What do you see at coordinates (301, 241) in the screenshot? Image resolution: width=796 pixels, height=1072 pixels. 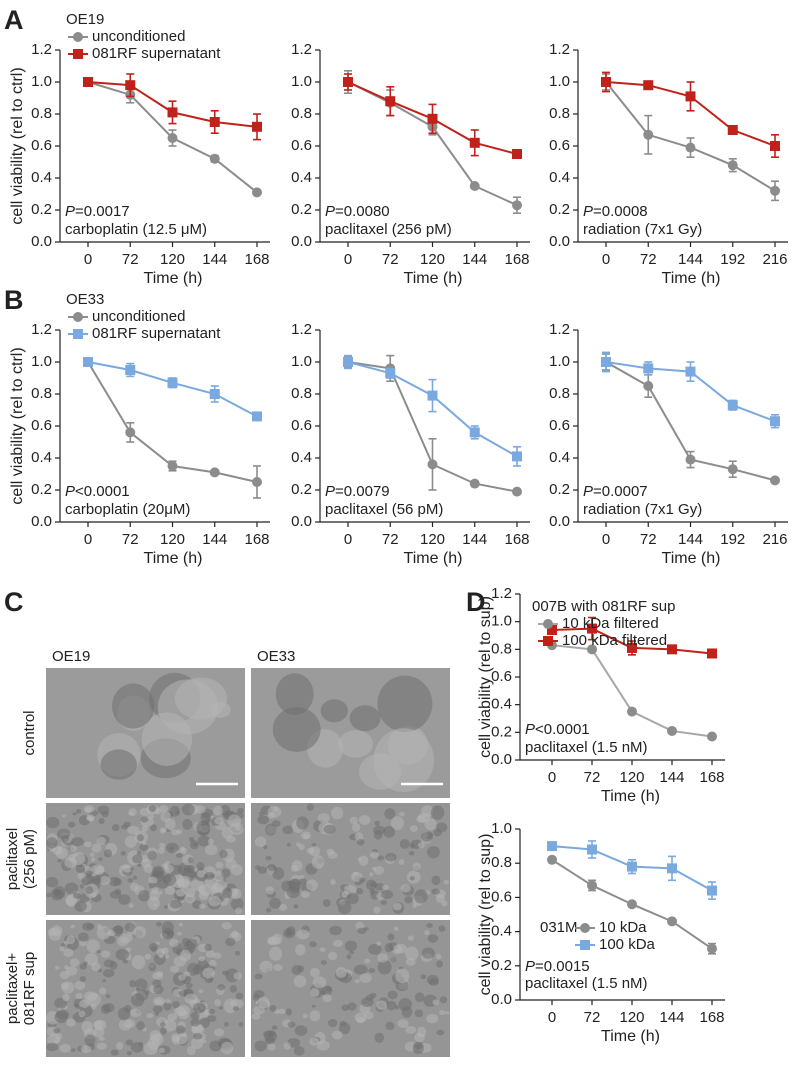 I see `y-tick-label: 0.0` at bounding box center [301, 241].